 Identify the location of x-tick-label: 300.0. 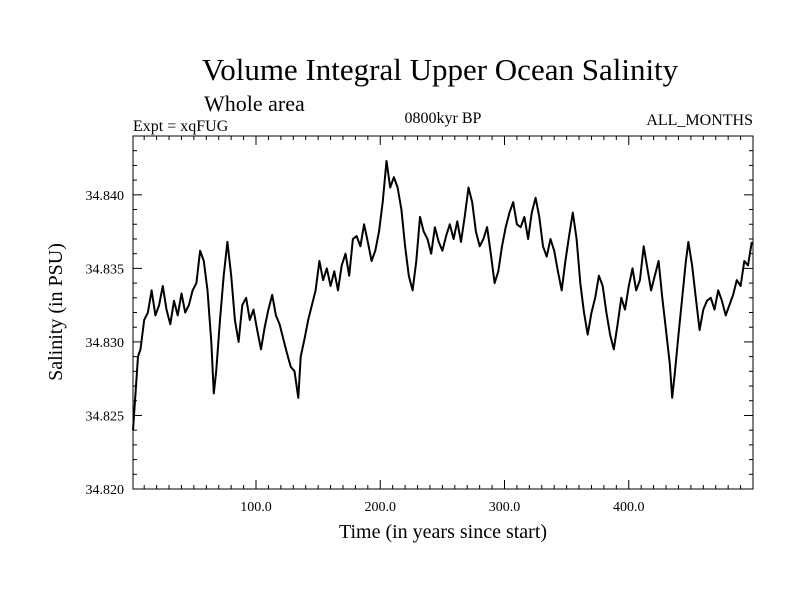
(505, 507).